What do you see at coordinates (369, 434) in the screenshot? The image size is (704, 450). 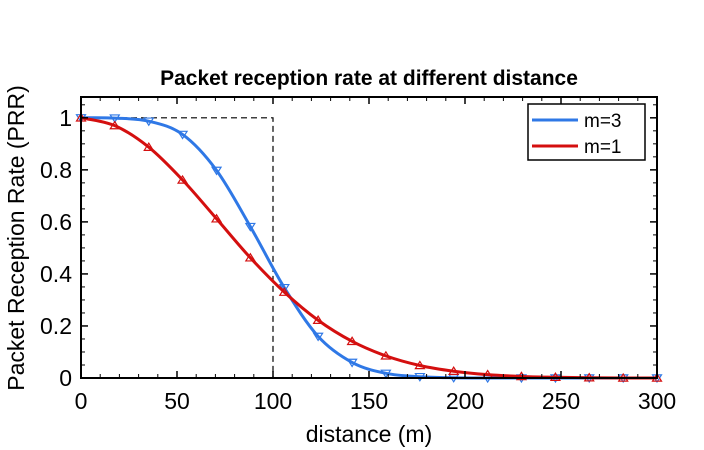 I see `x-axis-title: distance (m)` at bounding box center [369, 434].